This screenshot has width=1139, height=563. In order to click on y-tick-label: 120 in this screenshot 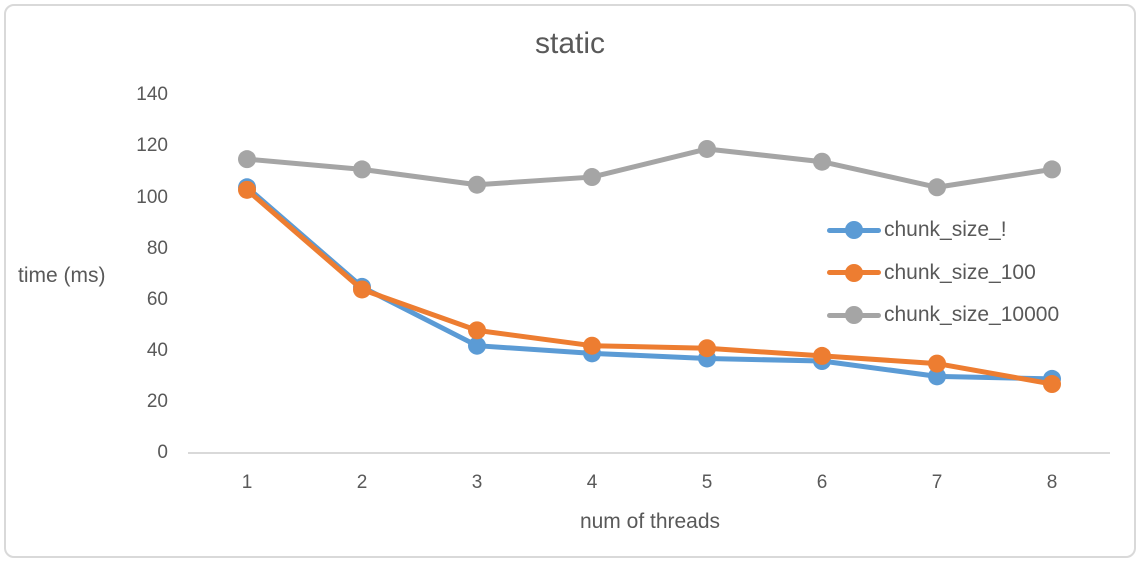, I will do `click(152, 146)`.